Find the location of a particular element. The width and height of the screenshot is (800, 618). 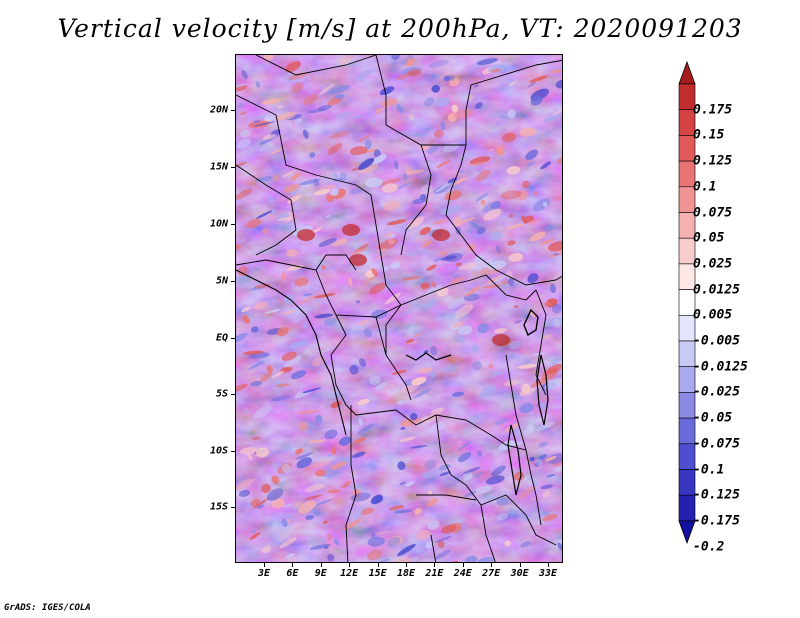

colorbar-label: -0.05 is located at coordinates (713, 418).